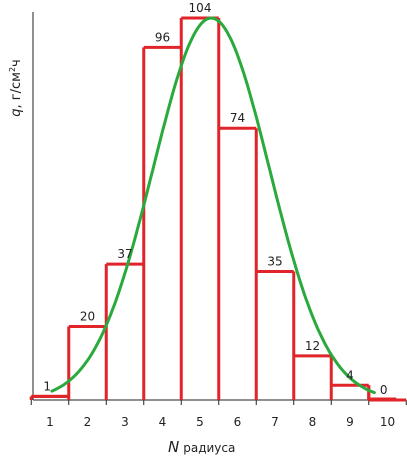  I want to click on x-tick-label: 4, so click(163, 422).